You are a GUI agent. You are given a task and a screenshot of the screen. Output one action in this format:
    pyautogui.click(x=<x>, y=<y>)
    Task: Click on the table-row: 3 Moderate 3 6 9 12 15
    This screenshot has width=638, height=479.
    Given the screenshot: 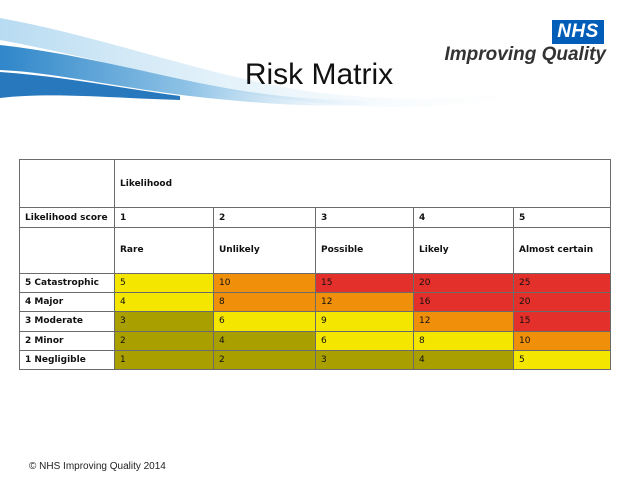 What is the action you would take?
    pyautogui.click(x=315, y=321)
    